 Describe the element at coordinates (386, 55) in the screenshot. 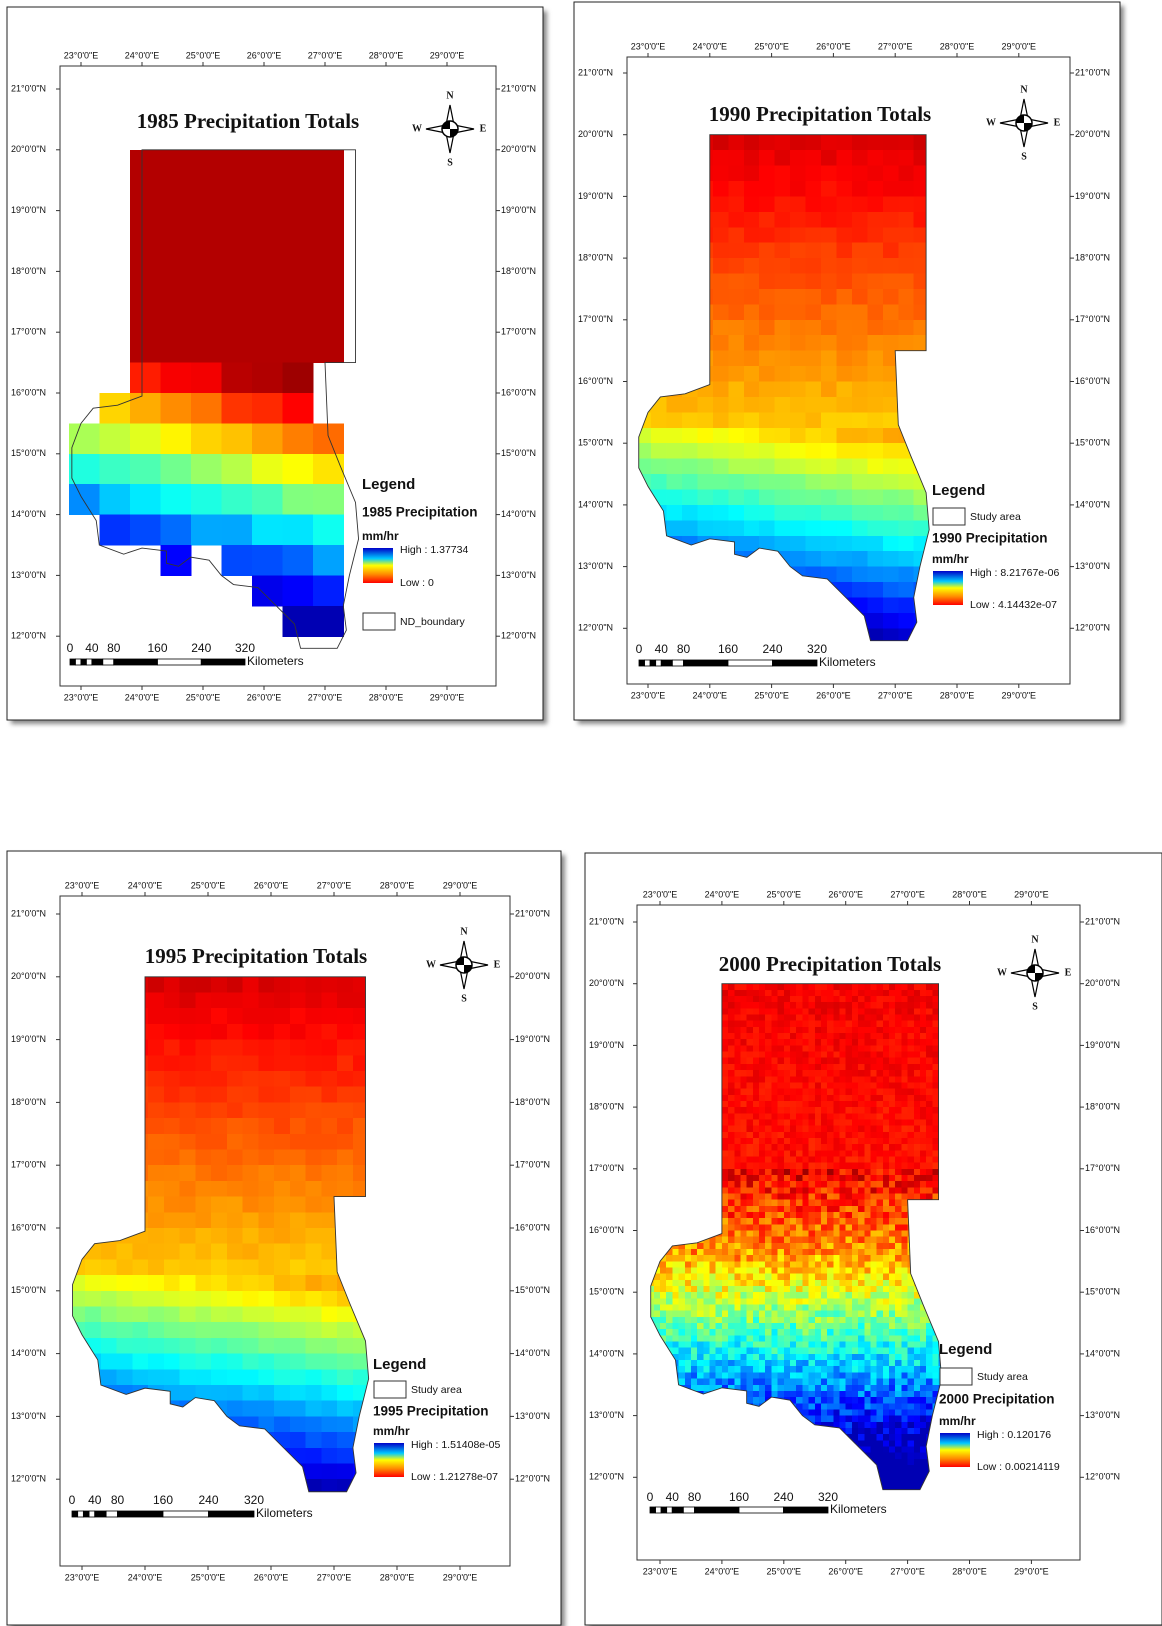

I see `longitude-label: 28°0'0"E` at that location.